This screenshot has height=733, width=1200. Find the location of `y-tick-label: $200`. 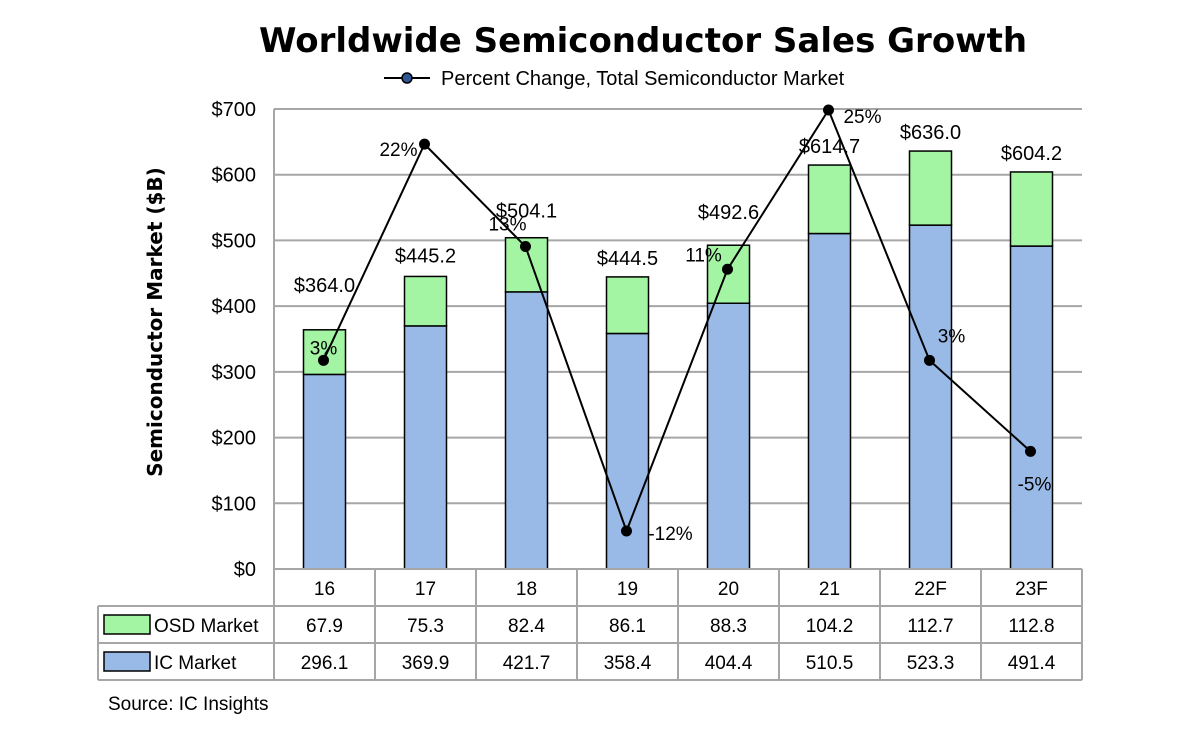

y-tick-label: $200 is located at coordinates (234, 439).